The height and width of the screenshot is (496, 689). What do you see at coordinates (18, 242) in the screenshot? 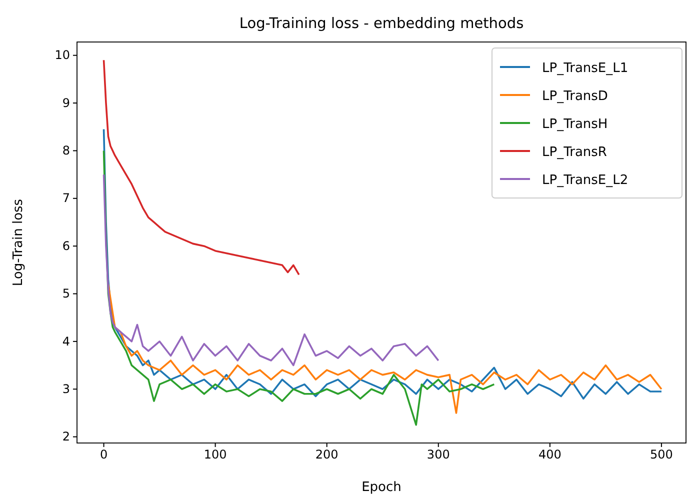
I see `y-axis-title: Log-Train loss` at bounding box center [18, 242].